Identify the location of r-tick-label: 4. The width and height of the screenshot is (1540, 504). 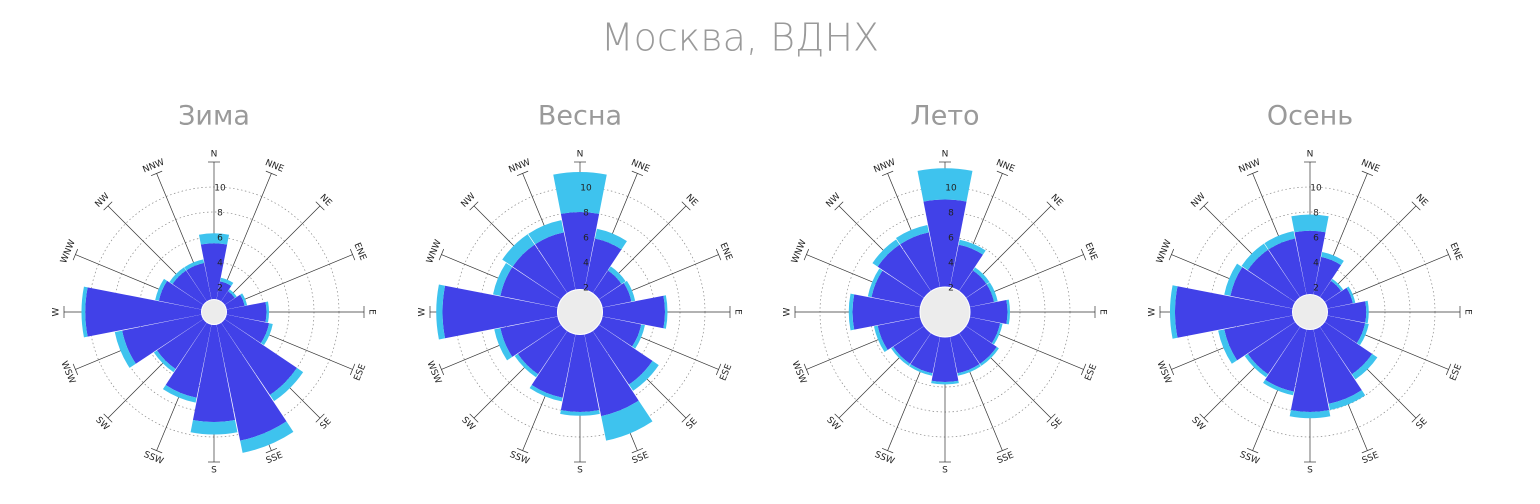
(220, 264).